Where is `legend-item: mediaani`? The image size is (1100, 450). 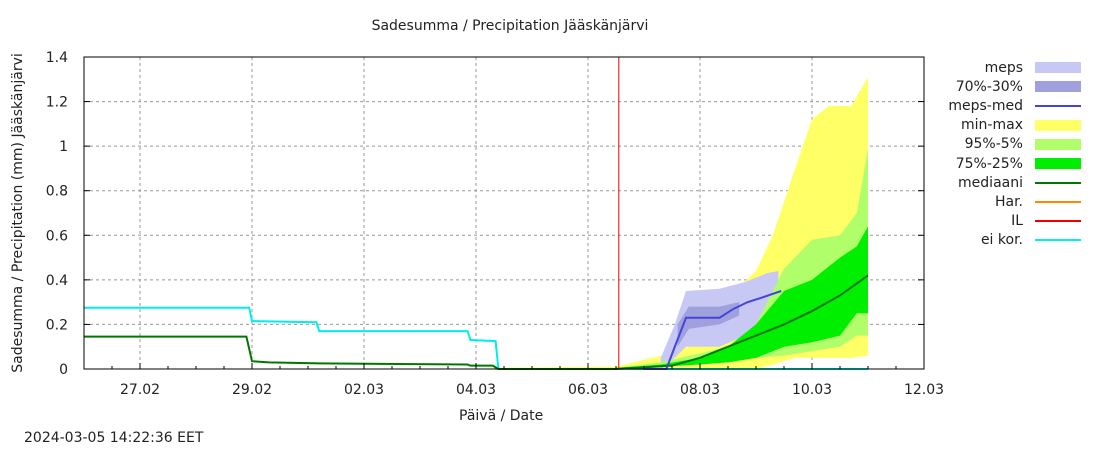
legend-item: mediaani is located at coordinates (1013, 182).